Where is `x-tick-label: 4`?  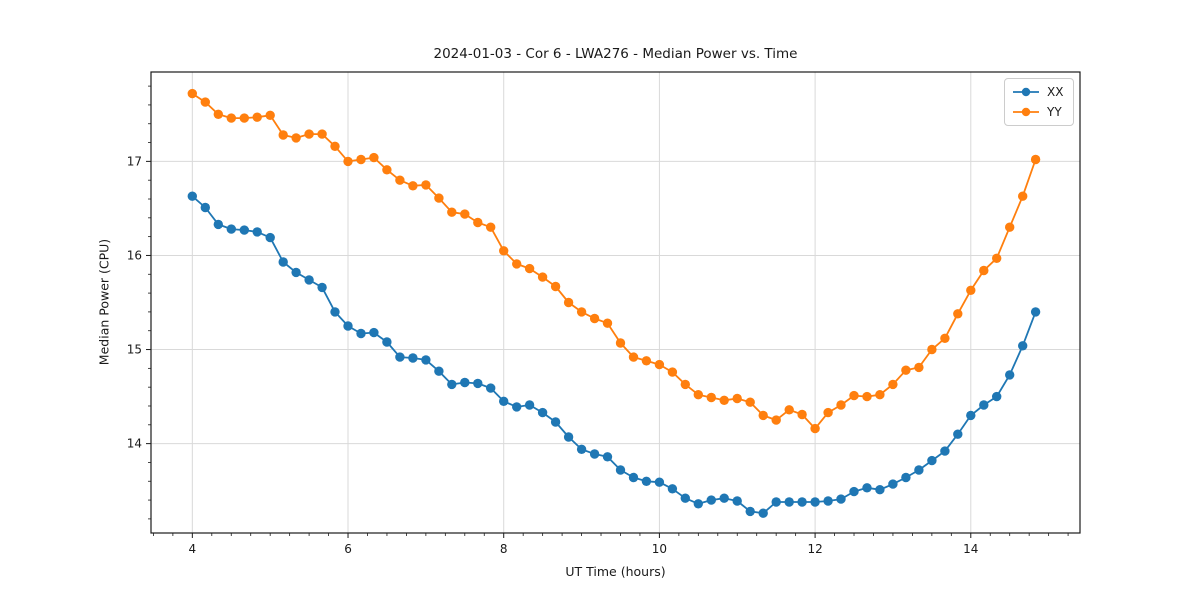 x-tick-label: 4 is located at coordinates (193, 549).